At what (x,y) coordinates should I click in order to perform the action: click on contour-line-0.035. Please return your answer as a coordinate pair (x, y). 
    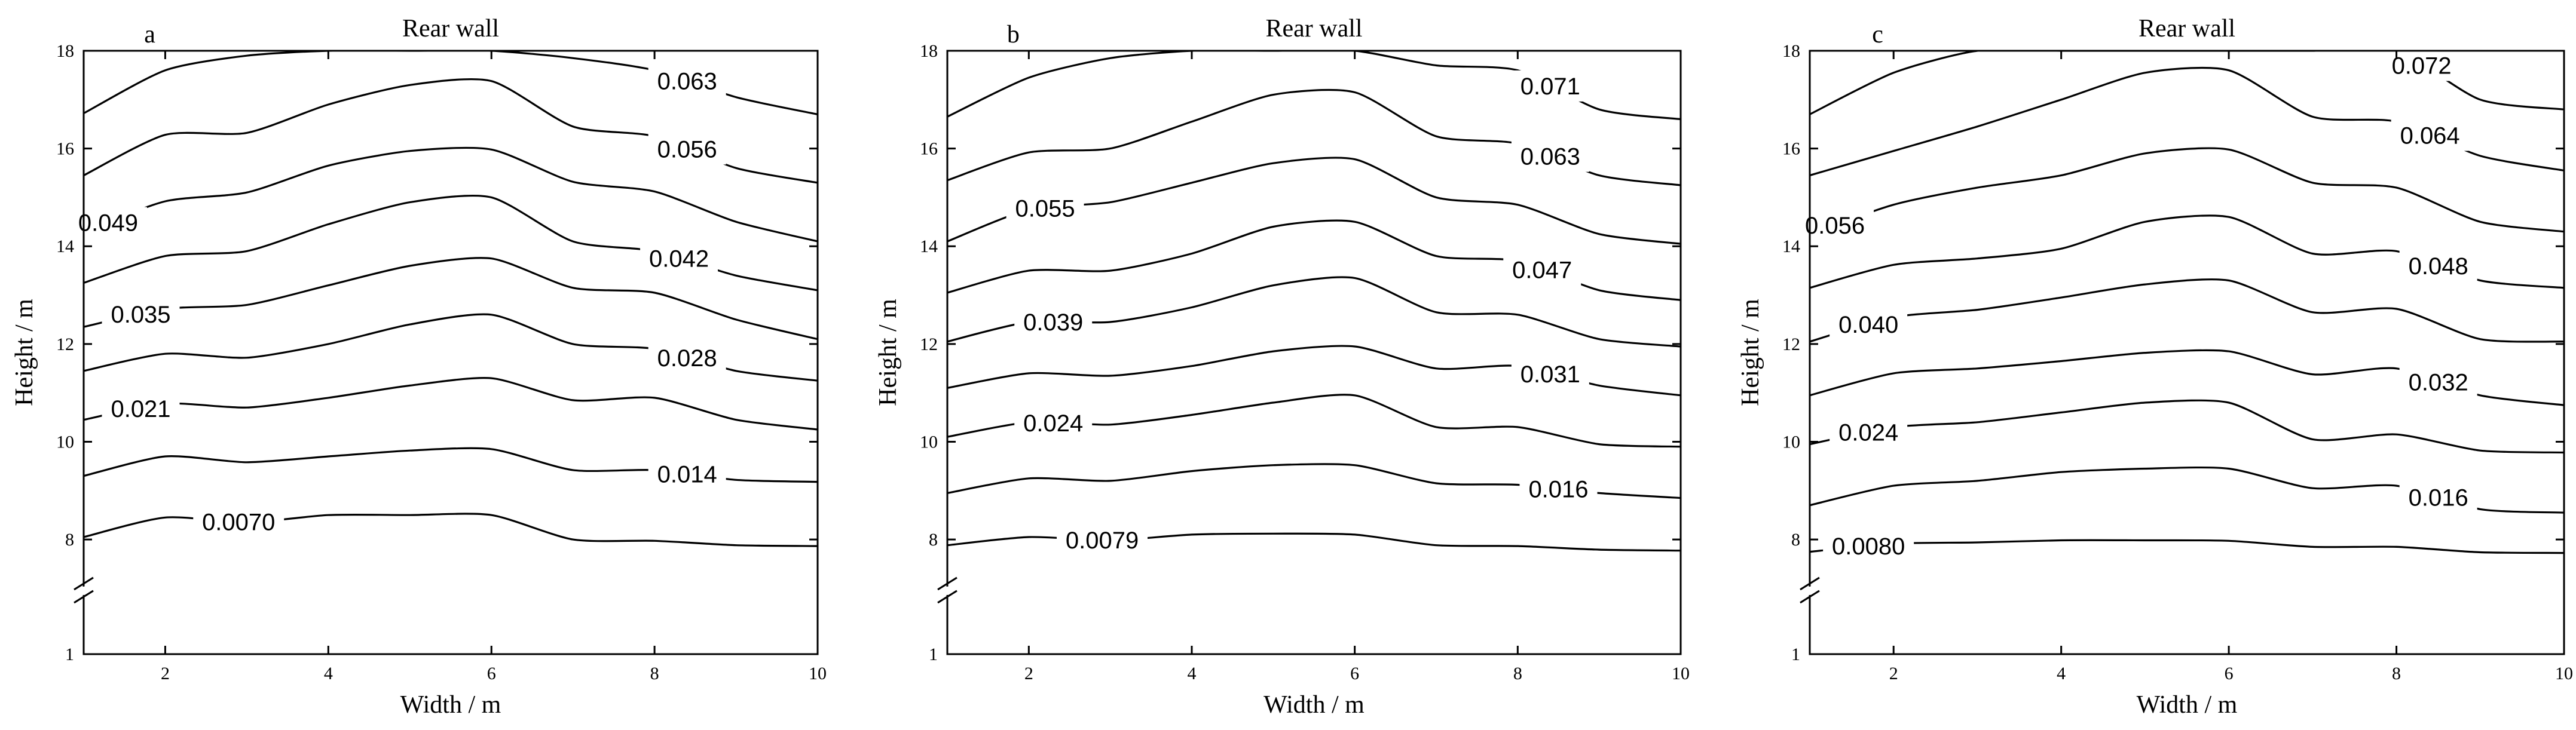
    Looking at the image, I should click on (451, 299).